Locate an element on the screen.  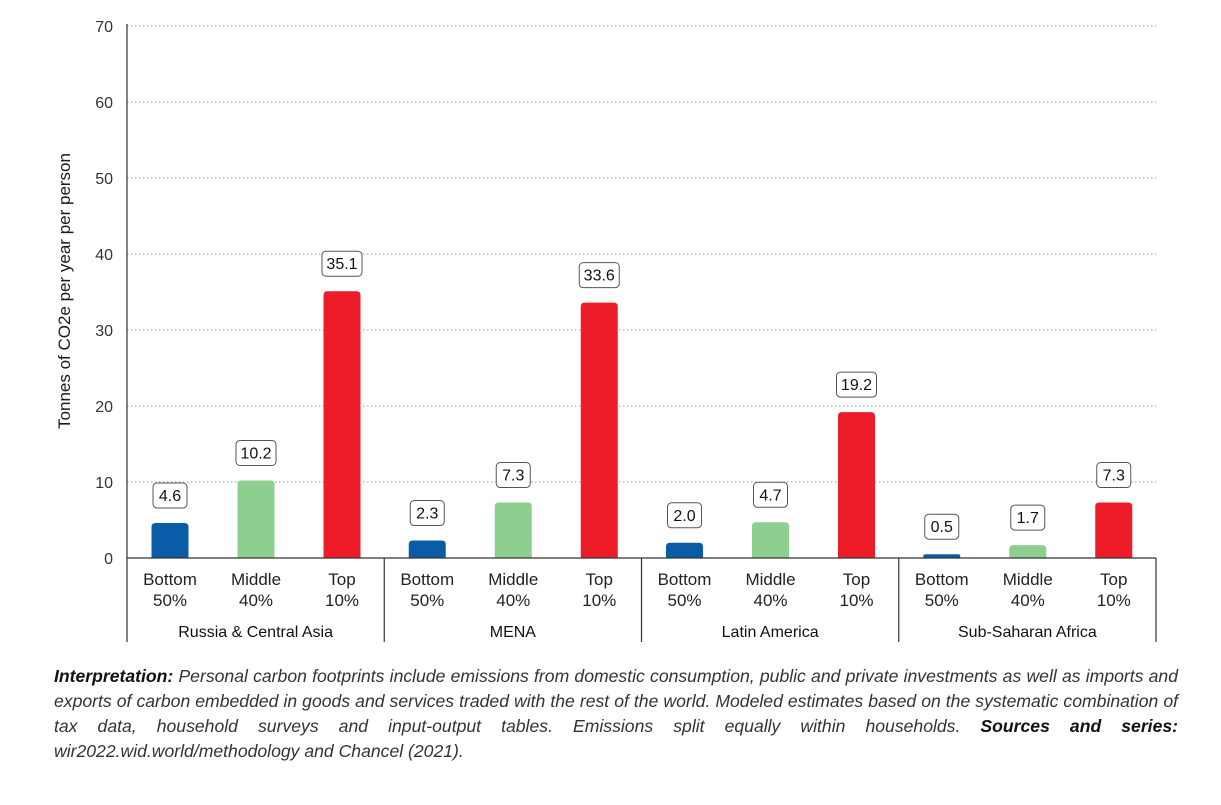
data-label: 1.7 is located at coordinates (1028, 518).